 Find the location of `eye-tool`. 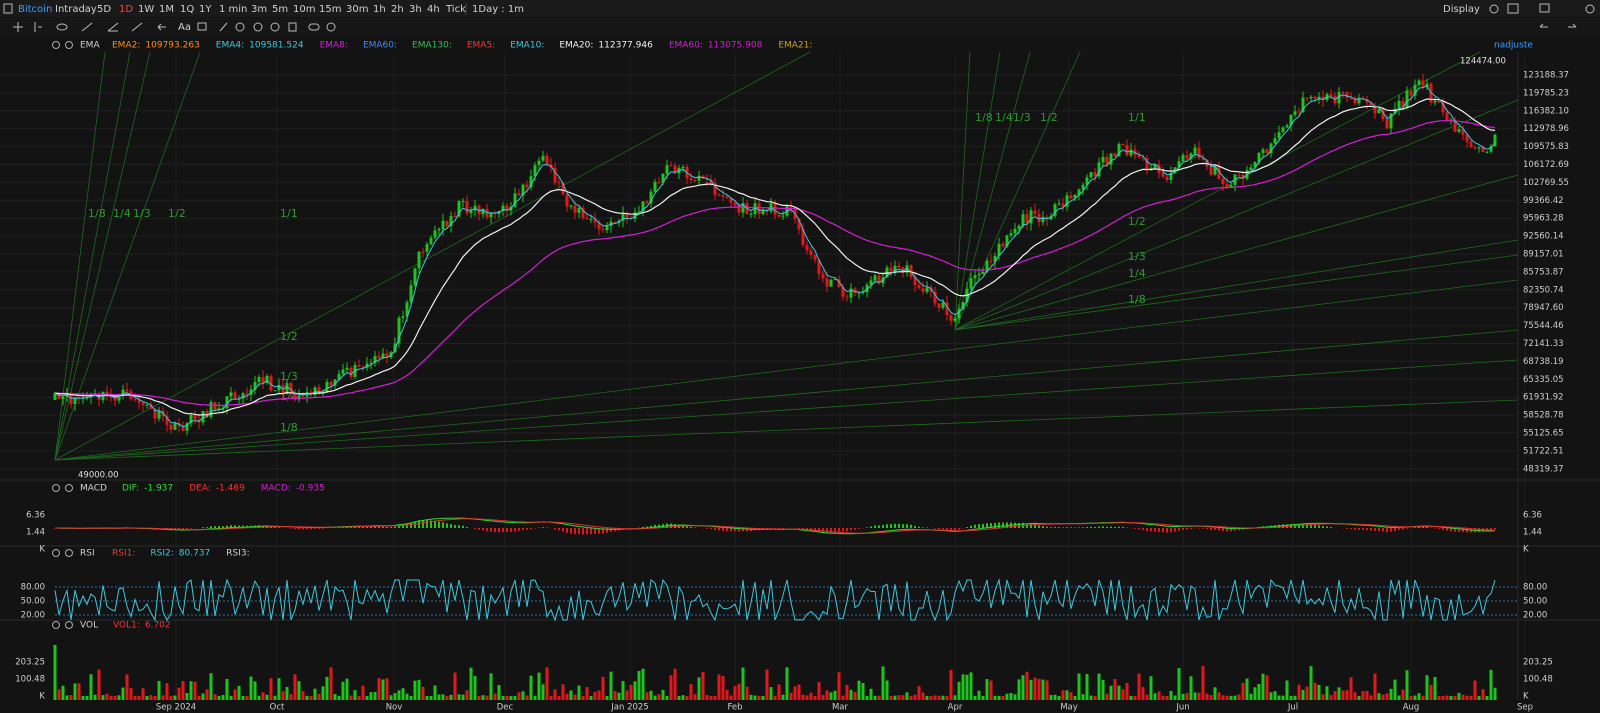

eye-tool is located at coordinates (62, 27).